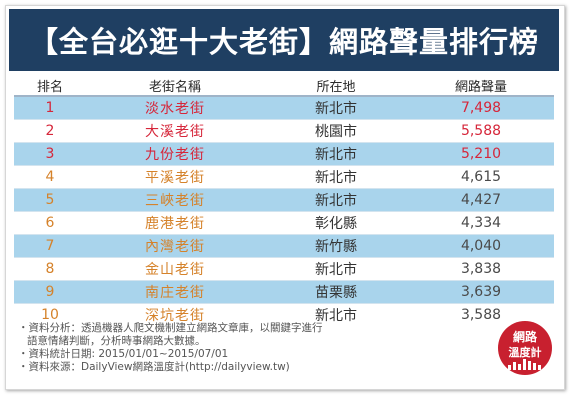  I want to click on table-row: 9 南庄老街 苗栗縣 3,639, so click(284, 292).